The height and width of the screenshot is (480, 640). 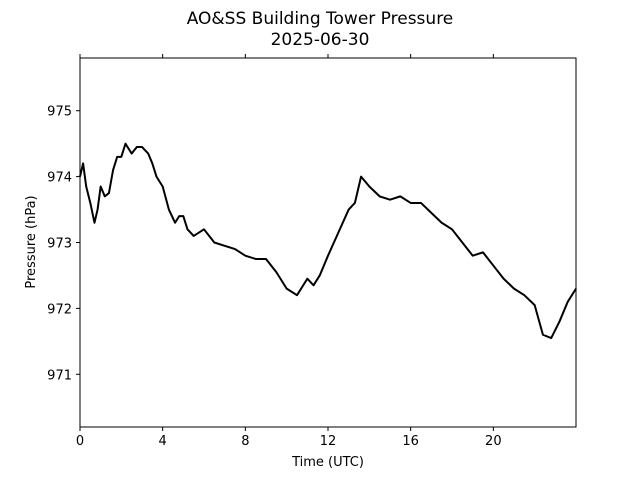 What do you see at coordinates (80, 441) in the screenshot?
I see `x-tick-label: 0` at bounding box center [80, 441].